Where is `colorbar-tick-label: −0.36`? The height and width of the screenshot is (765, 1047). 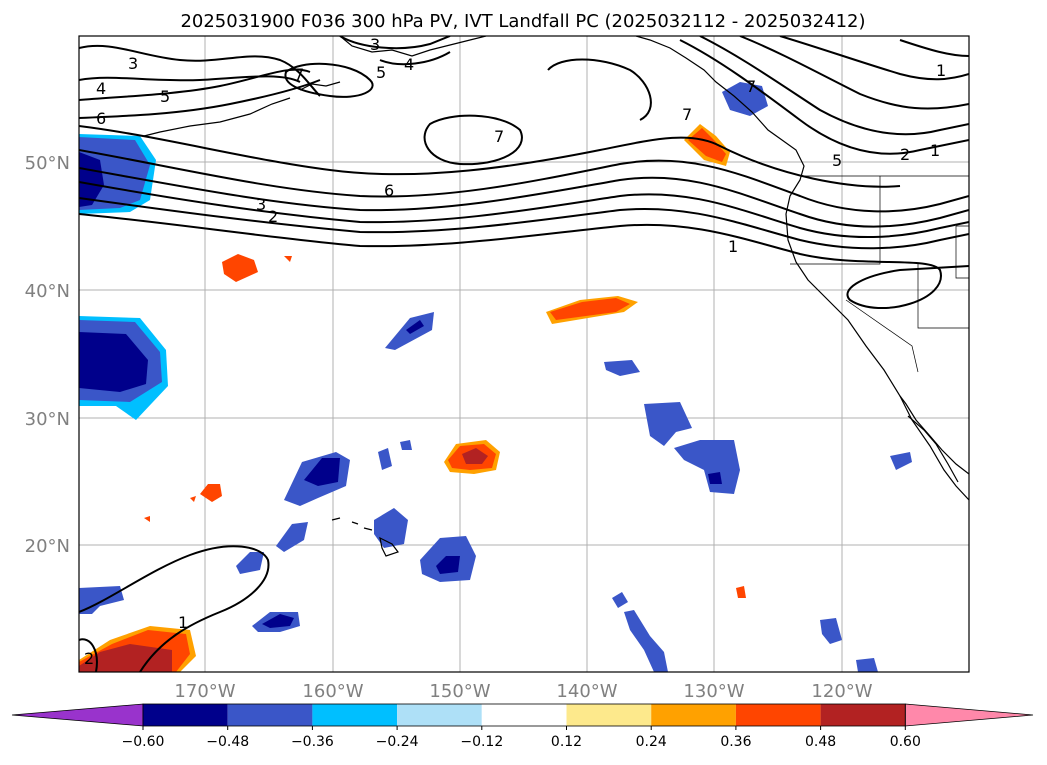 colorbar-tick-label: −0.36 is located at coordinates (312, 742).